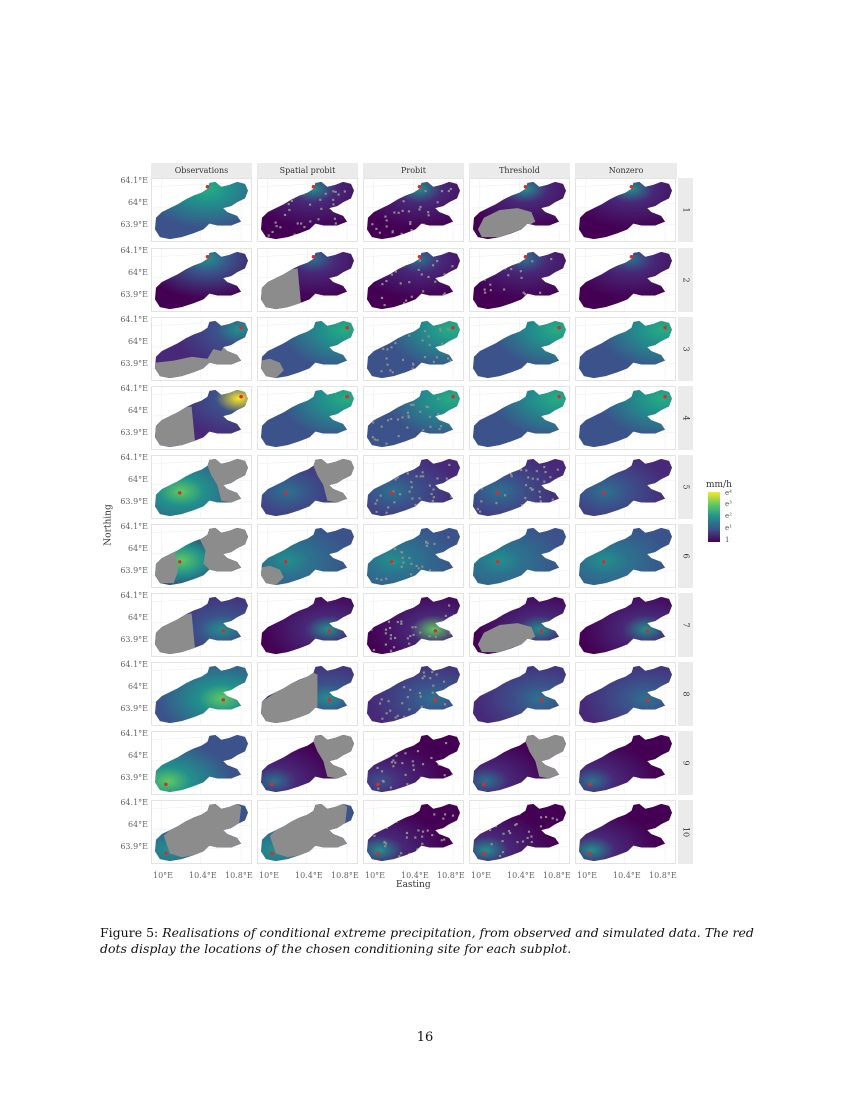  I want to click on facet-strip-row-7: 7, so click(685, 625).